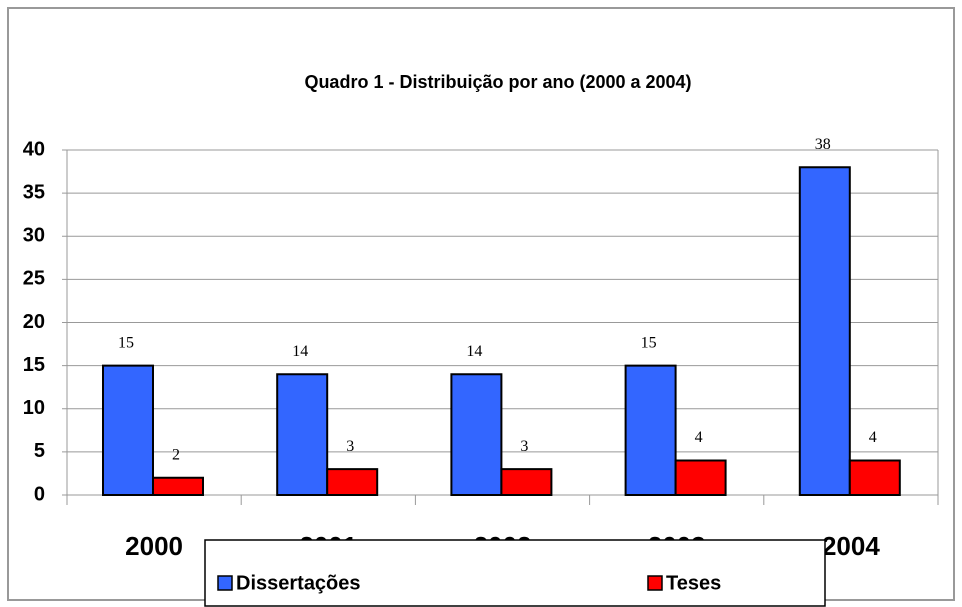 The width and height of the screenshot is (962, 607). I want to click on y-tick-label: 20, so click(34, 322).